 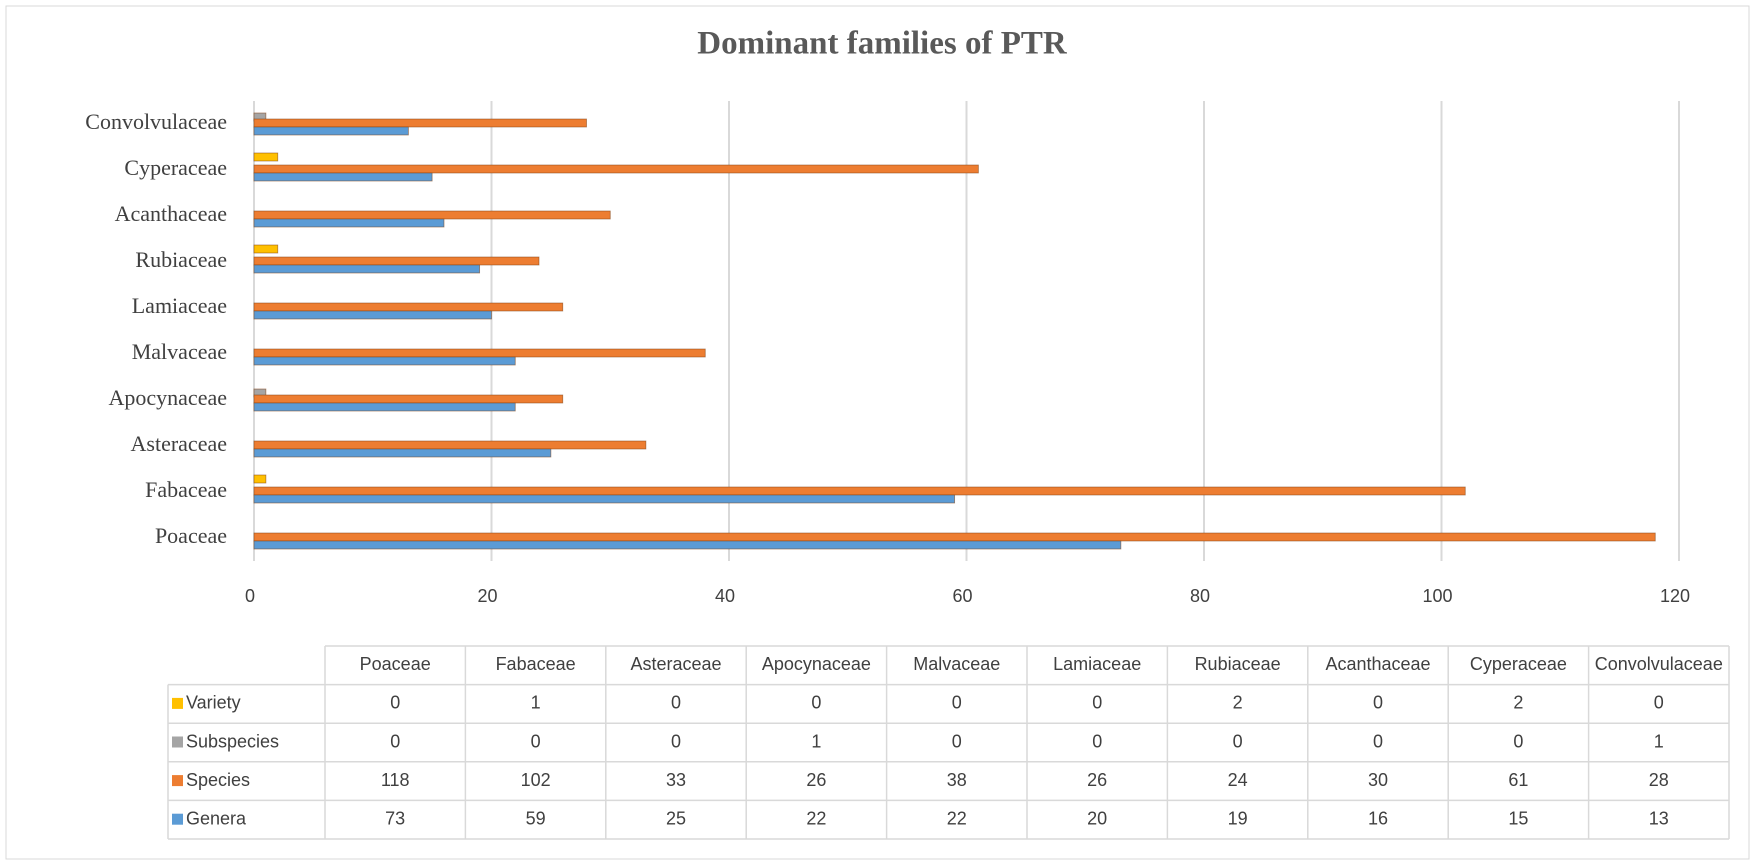 I want to click on legend-label: Variety, so click(x=213, y=703).